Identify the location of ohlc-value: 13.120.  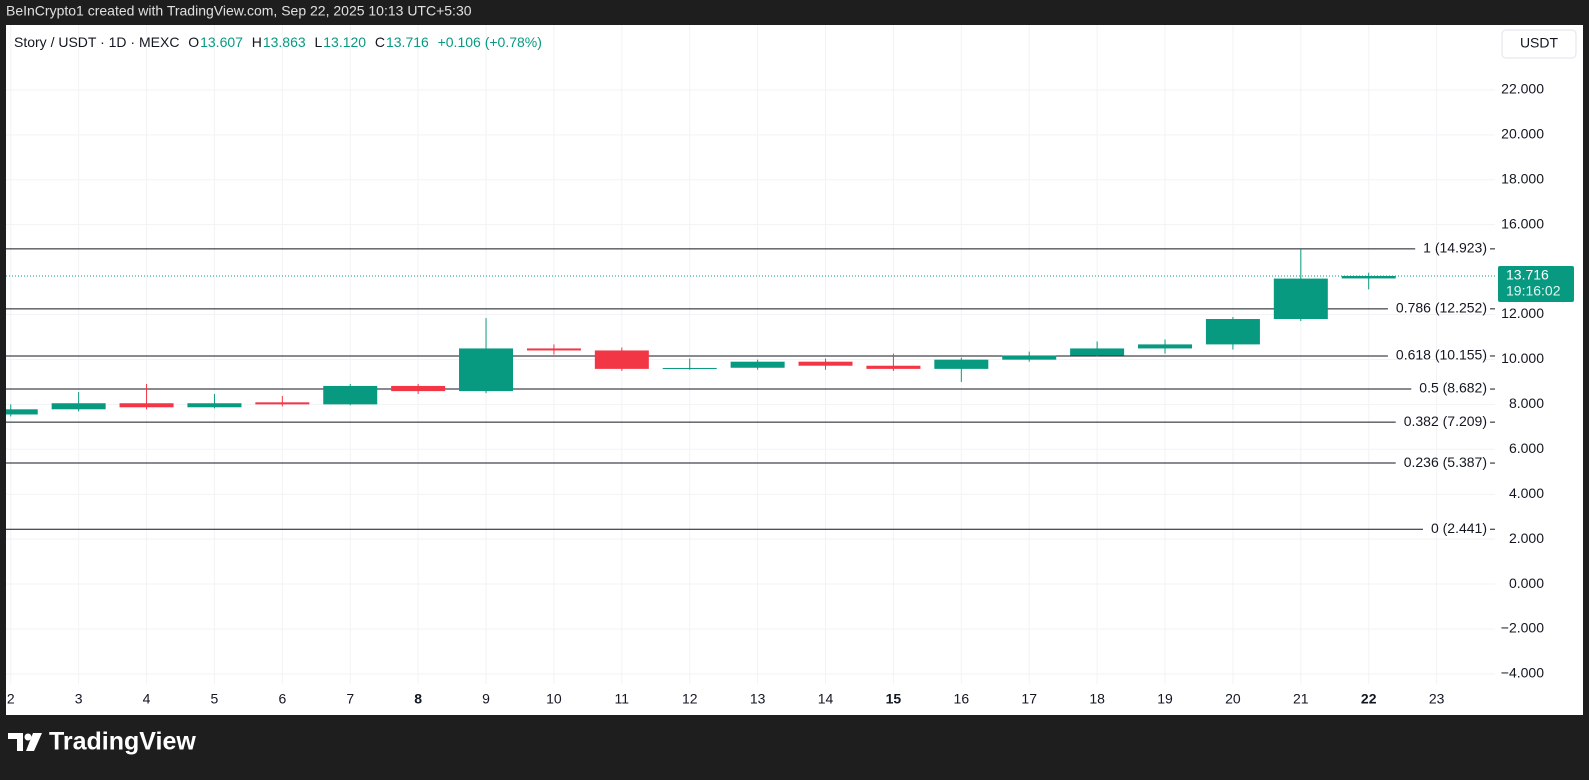
(345, 42).